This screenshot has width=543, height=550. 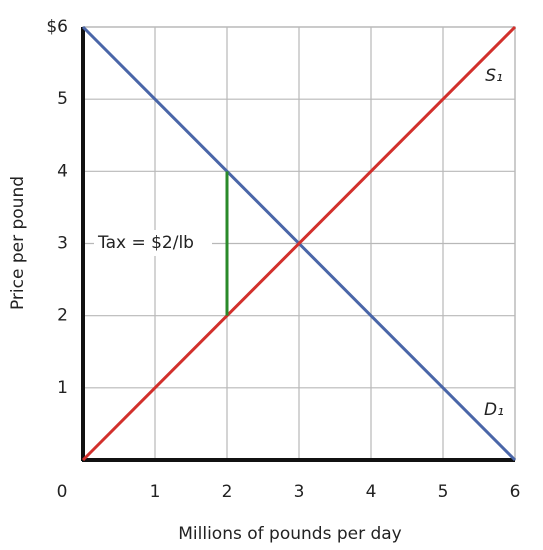 I want to click on x-axis-label: Millions of pounds per day, so click(x=290, y=534).